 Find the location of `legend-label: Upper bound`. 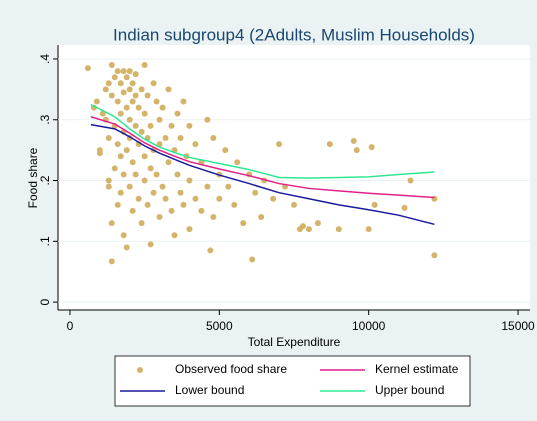

legend-label: Upper bound is located at coordinates (409, 390).